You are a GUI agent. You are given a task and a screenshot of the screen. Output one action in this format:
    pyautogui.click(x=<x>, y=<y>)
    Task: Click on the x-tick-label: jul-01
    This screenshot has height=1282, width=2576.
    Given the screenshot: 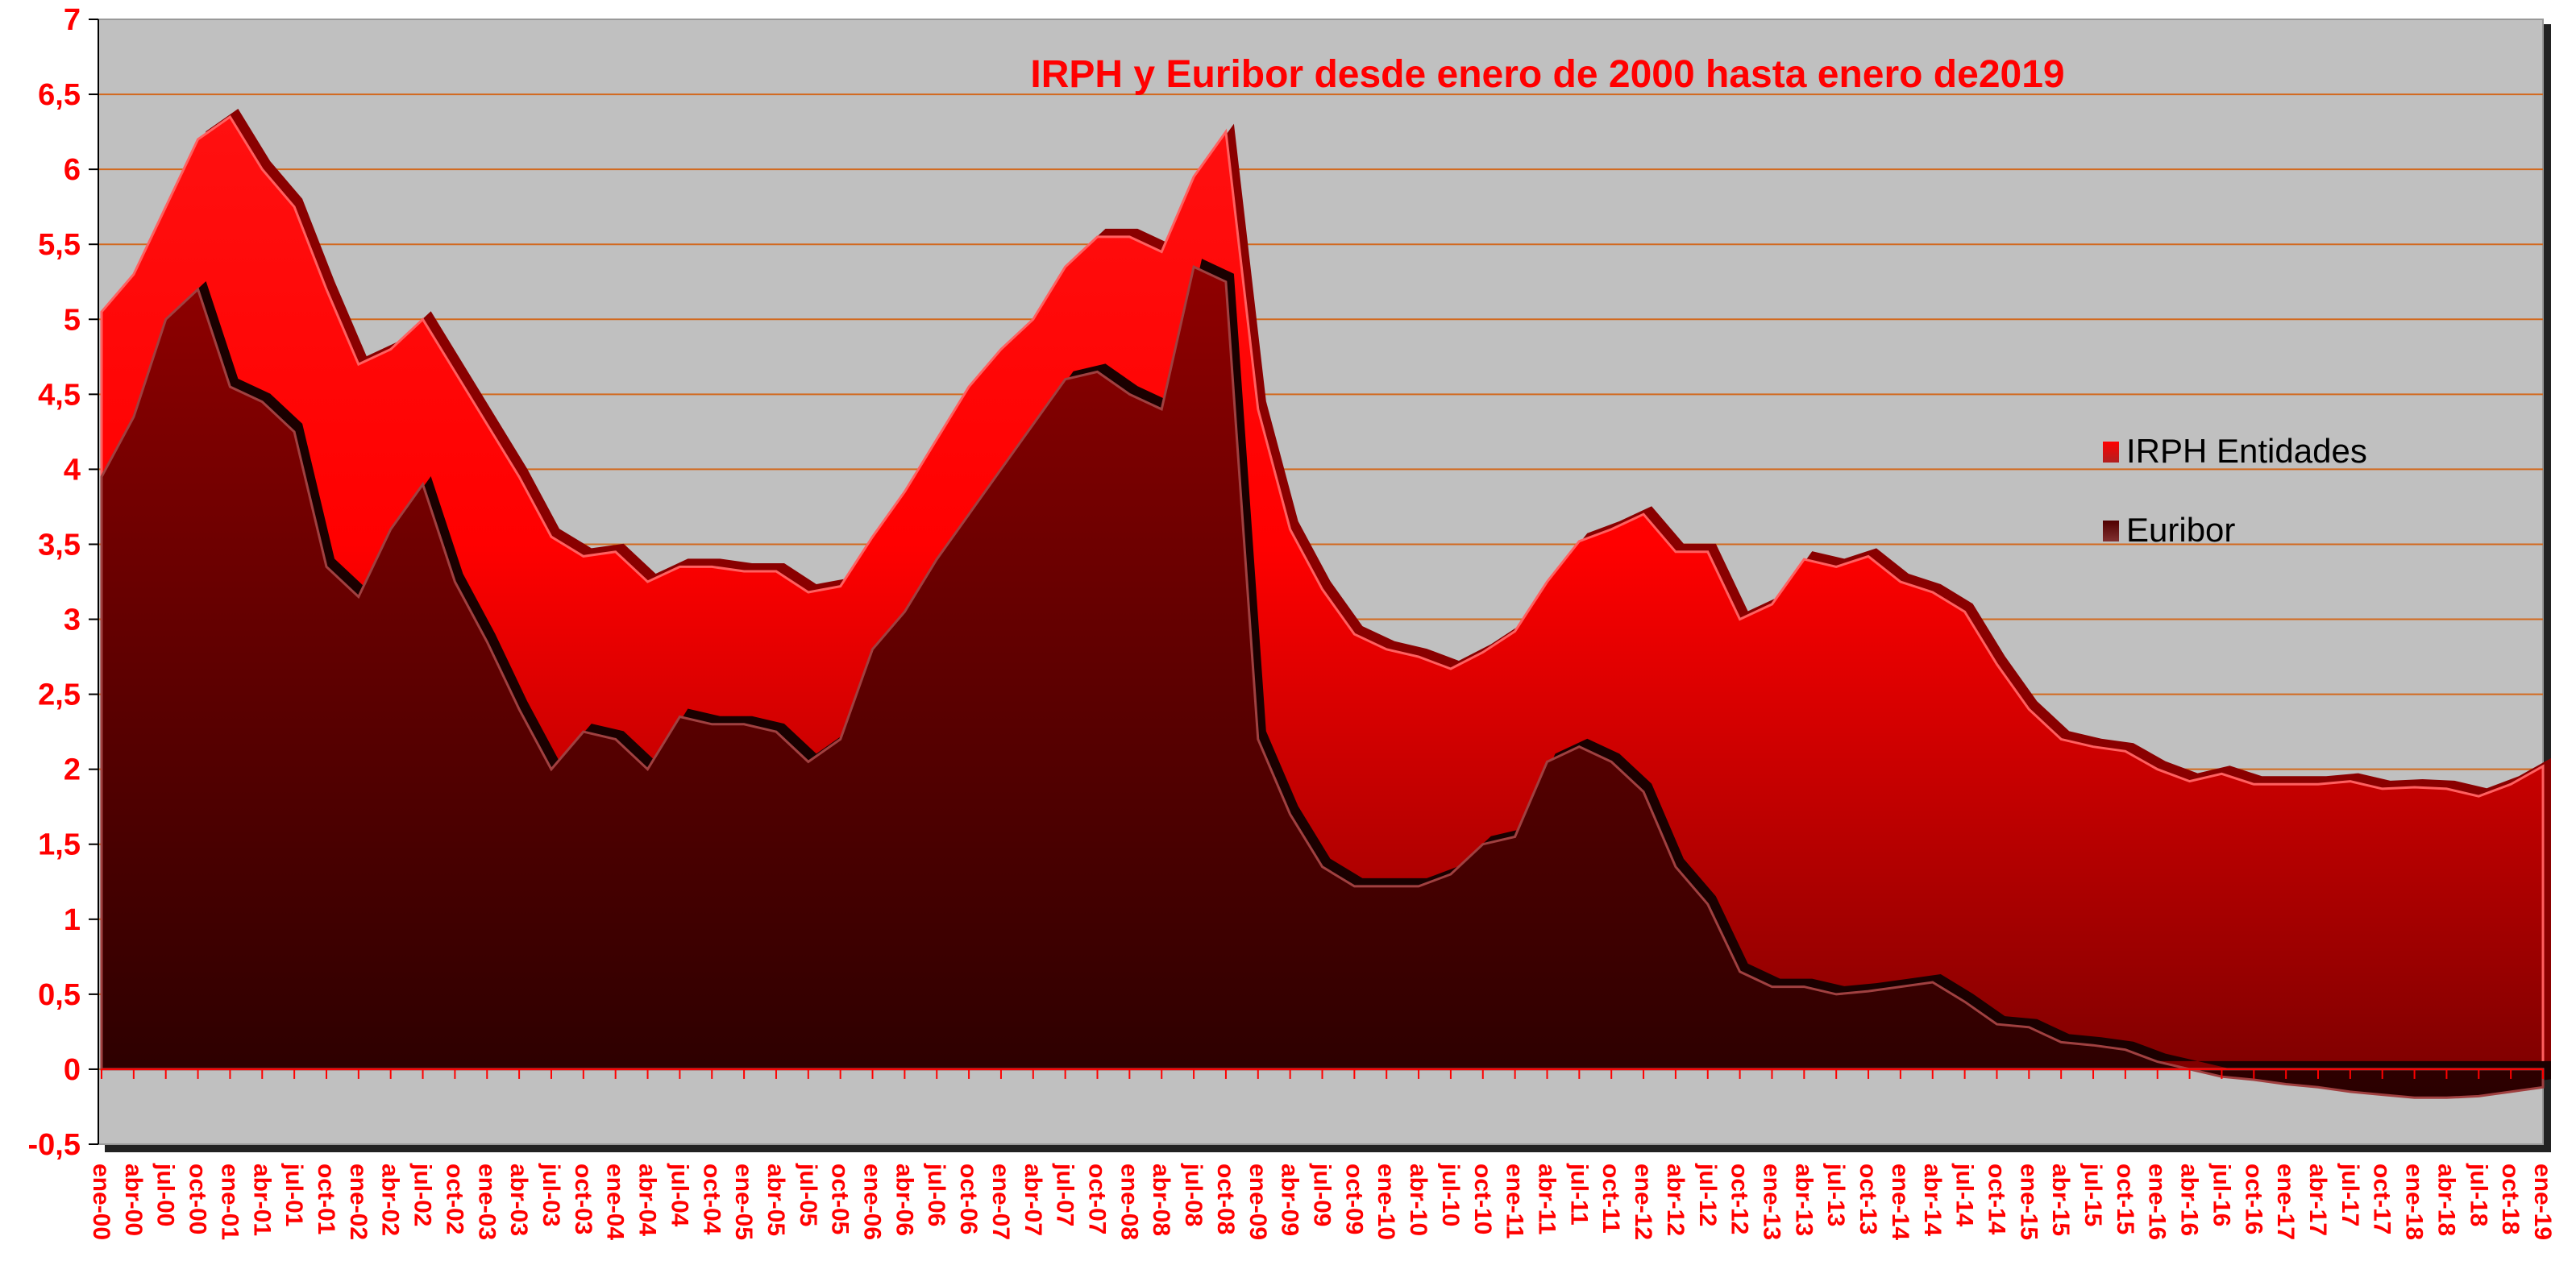 What is the action you would take?
    pyautogui.click(x=293, y=1194)
    